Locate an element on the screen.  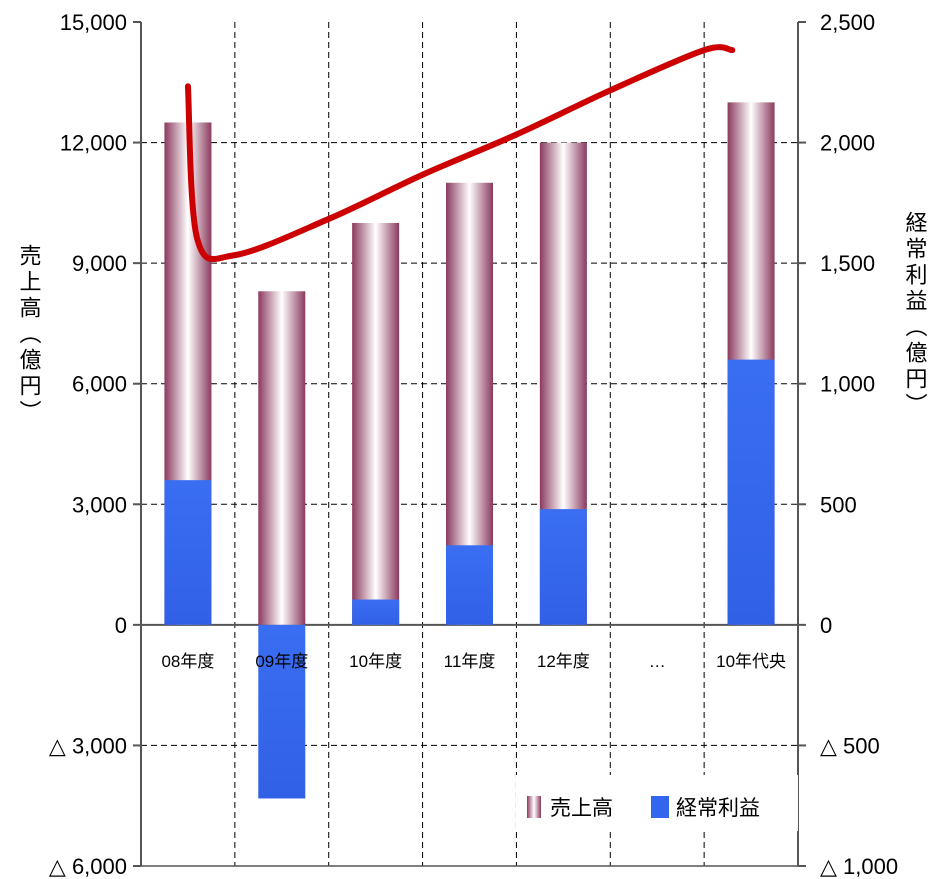
left-tick-label: 15,000 is located at coordinates (93, 22).